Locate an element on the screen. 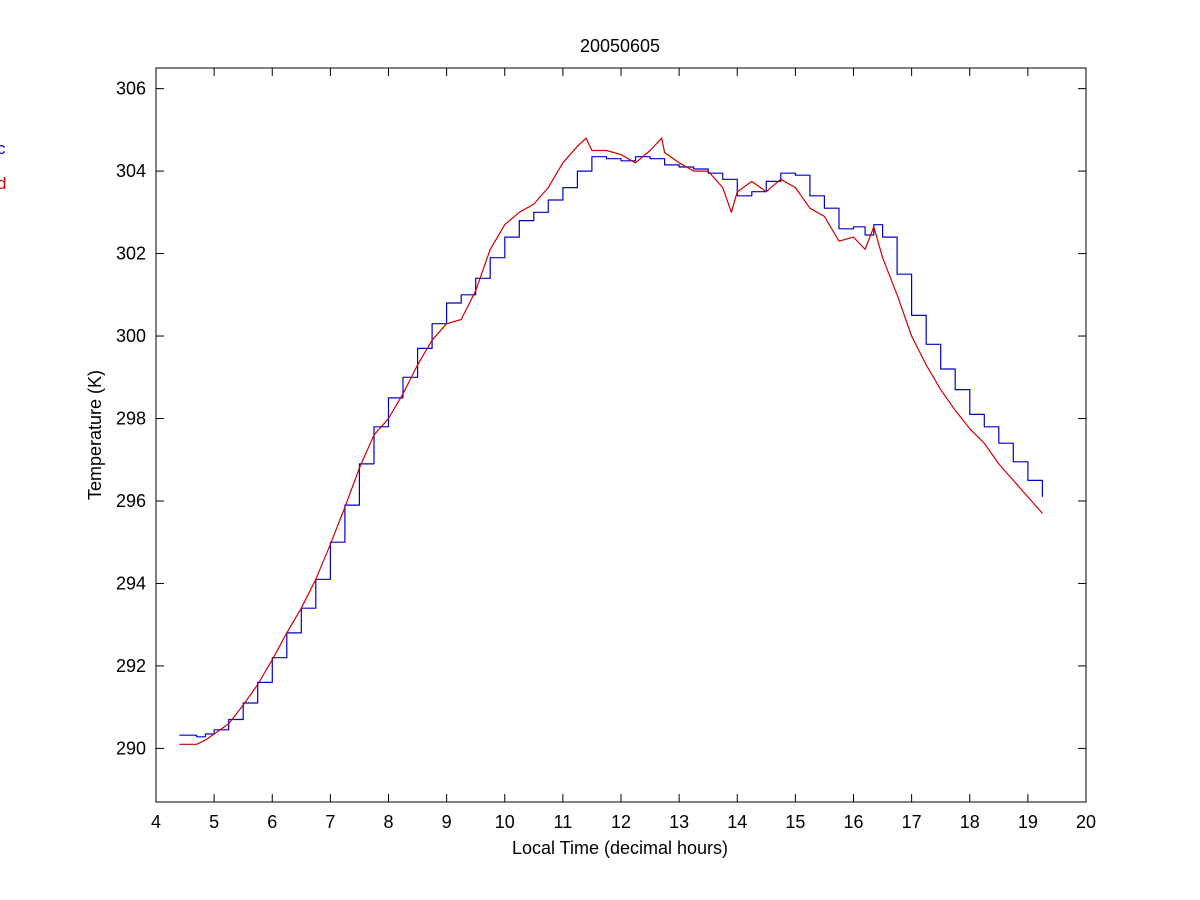 This screenshot has width=1200, height=900. x-tick-label: 18 is located at coordinates (970, 822).